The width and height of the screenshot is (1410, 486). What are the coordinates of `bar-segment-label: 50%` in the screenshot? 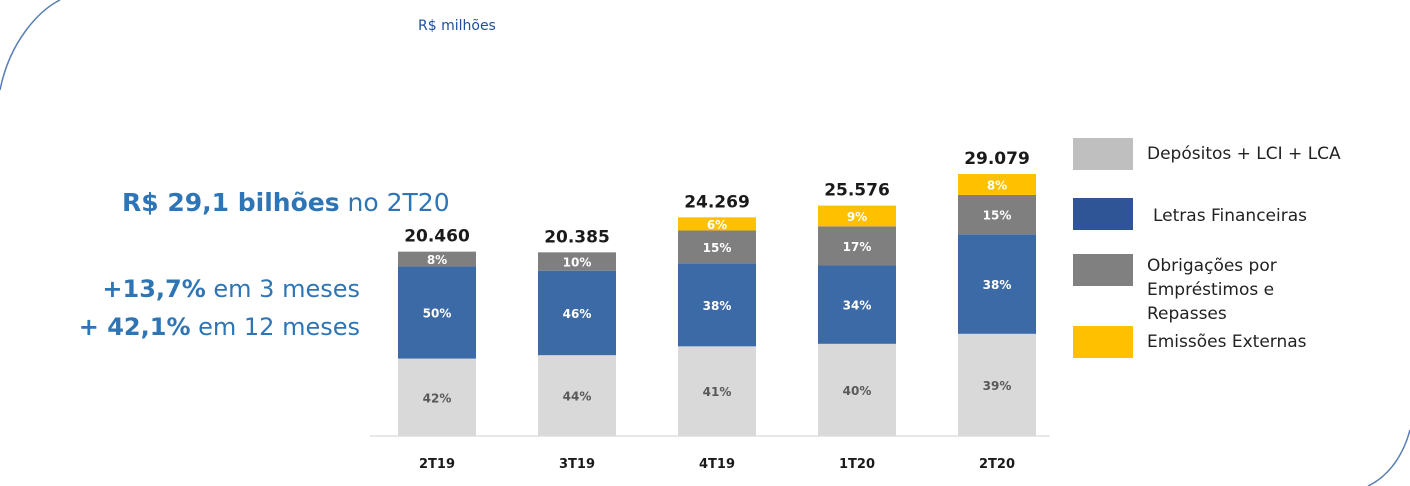 It's located at (437, 313).